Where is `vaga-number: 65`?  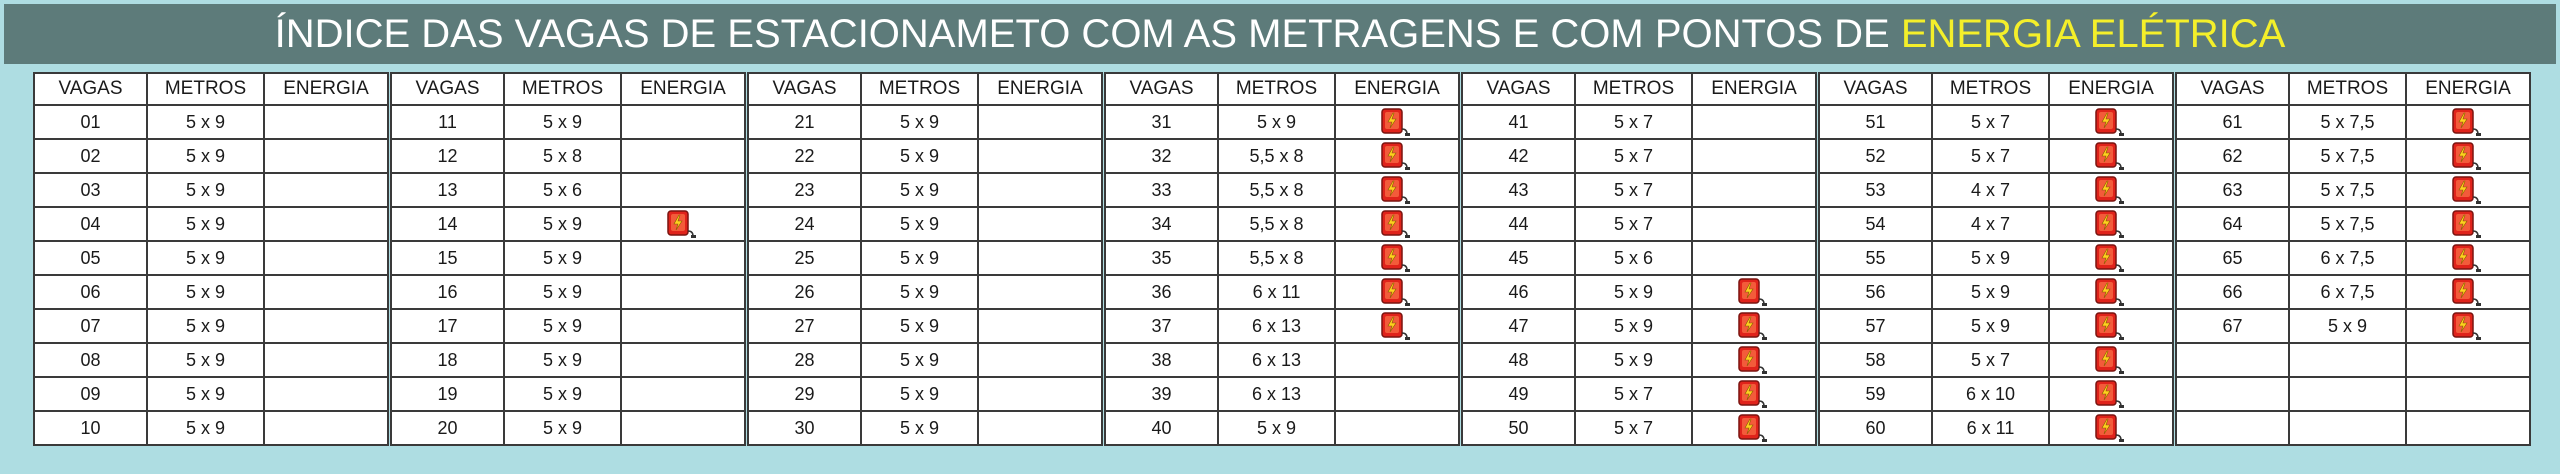 vaga-number: 65 is located at coordinates (2232, 258).